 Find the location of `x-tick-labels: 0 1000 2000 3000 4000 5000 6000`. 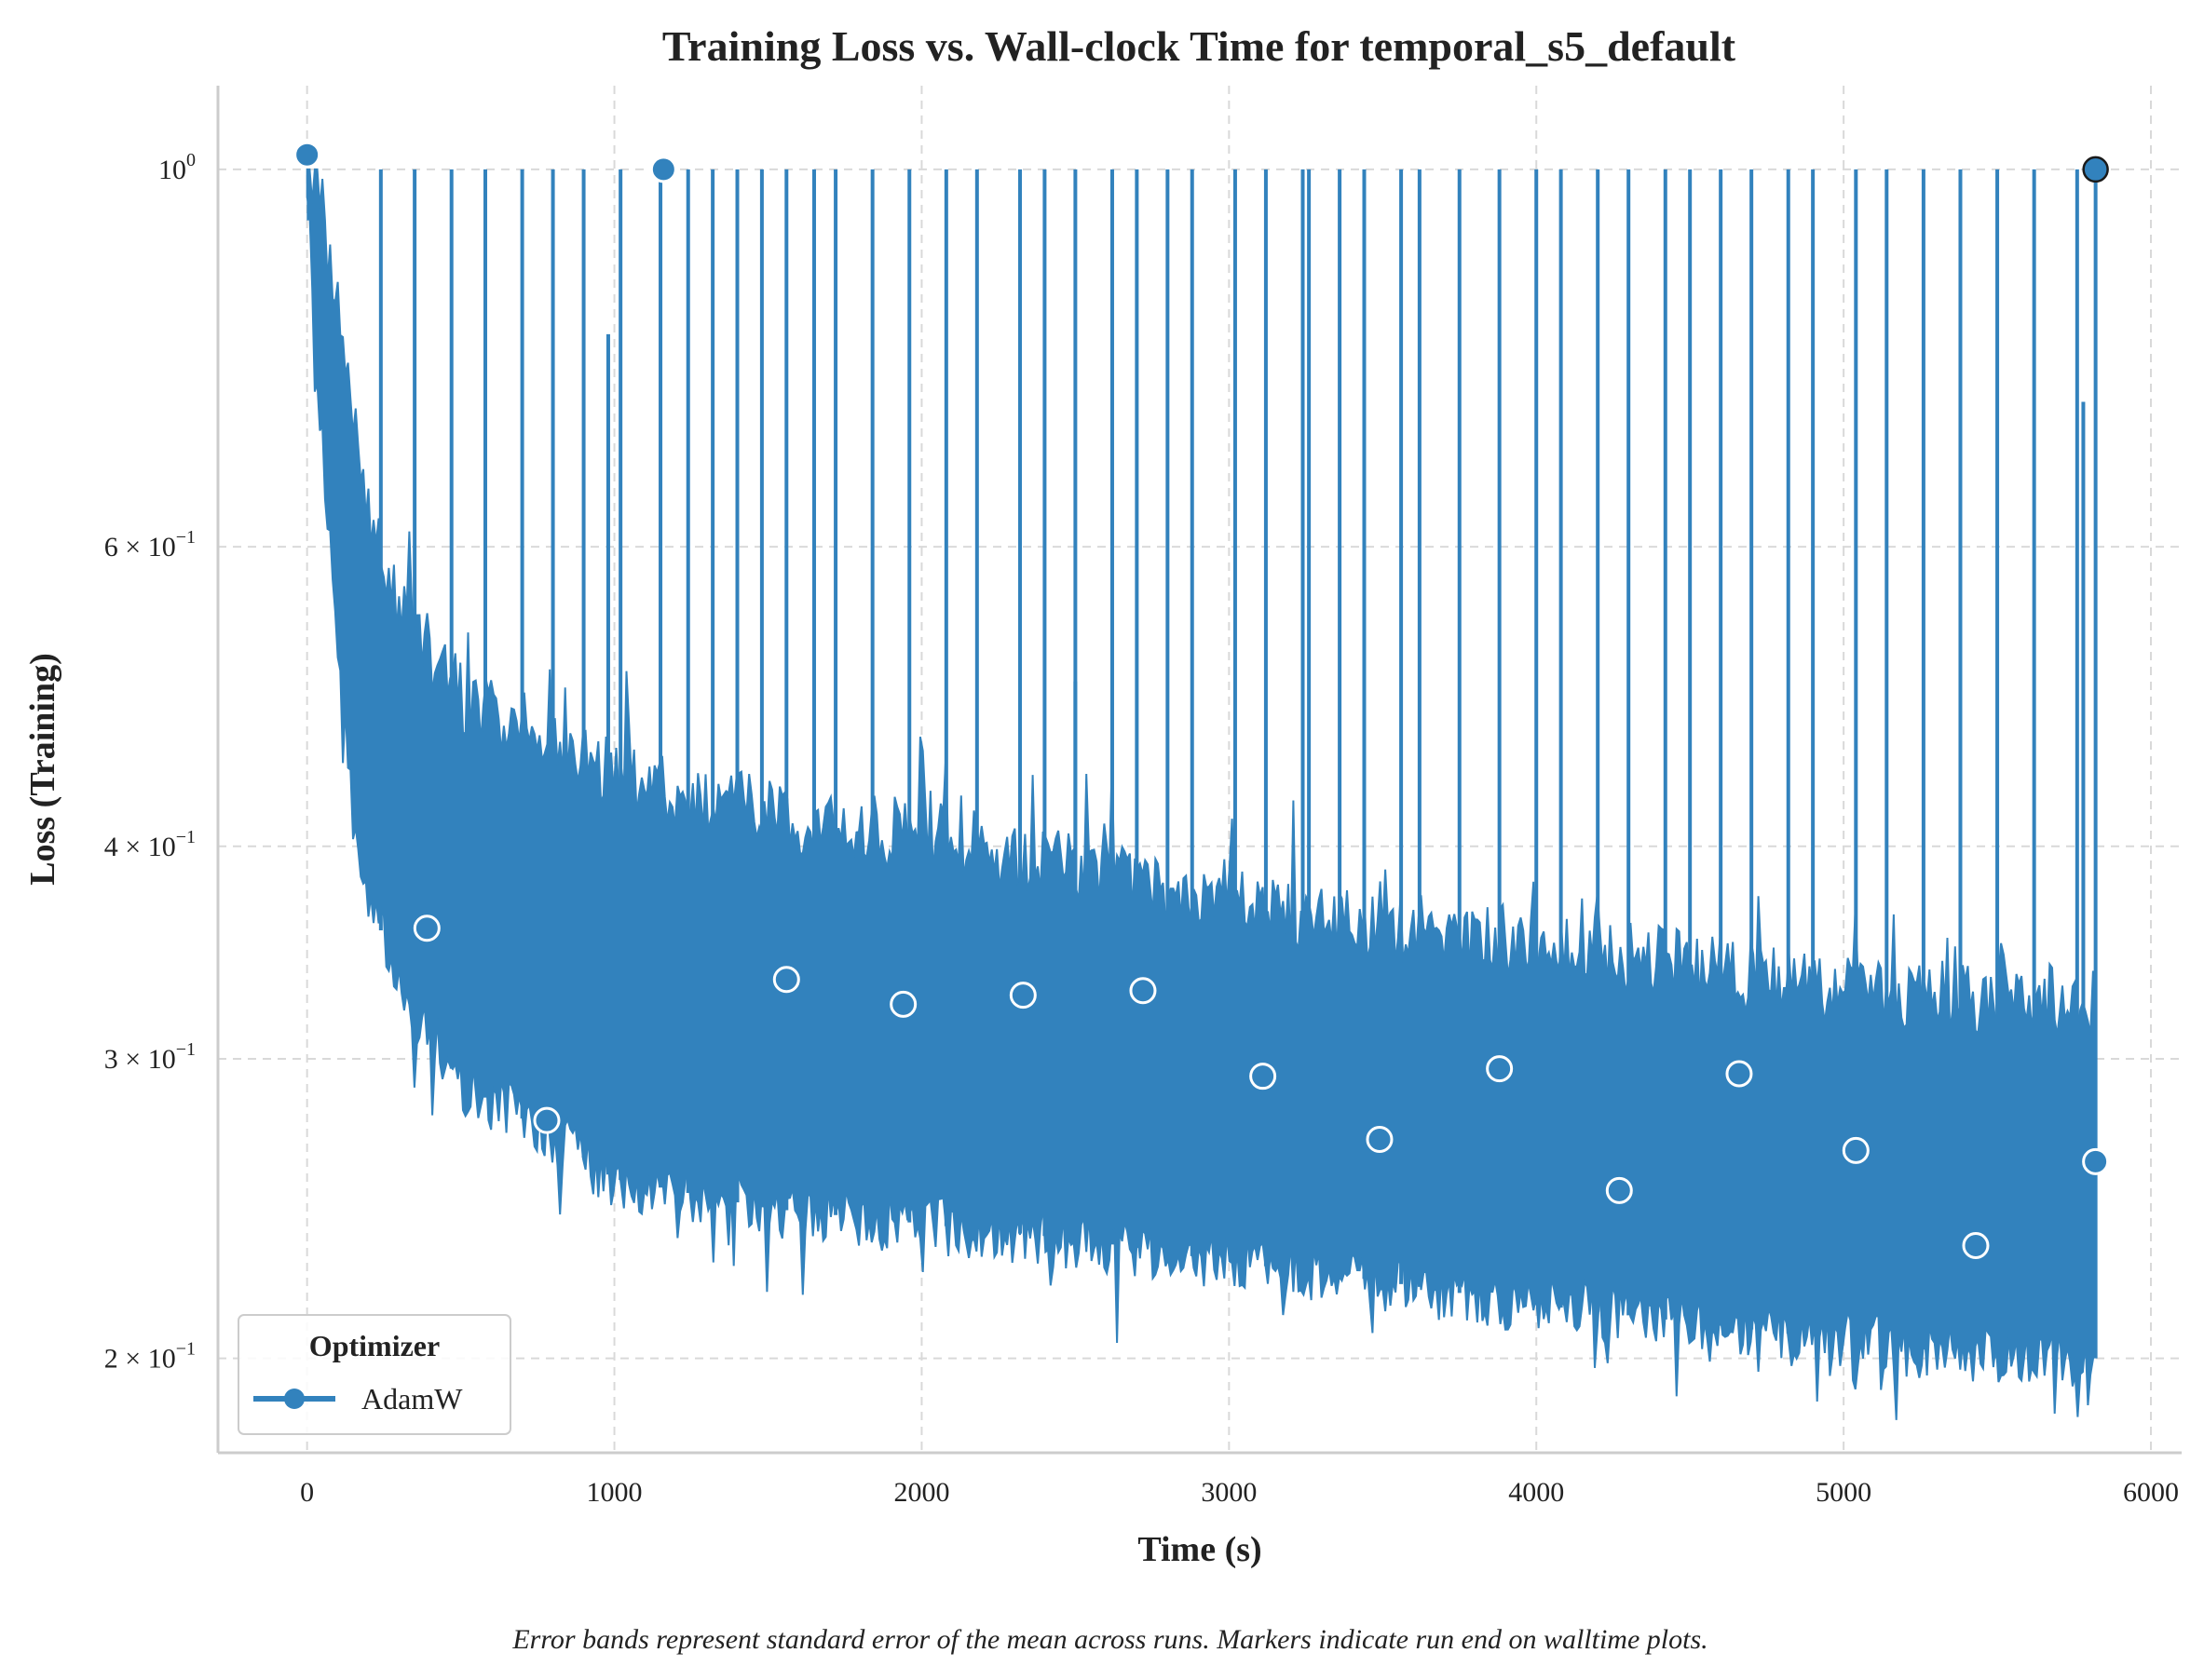

x-tick-labels: 0 1000 2000 3000 4000 5000 6000 is located at coordinates (1240, 1492).